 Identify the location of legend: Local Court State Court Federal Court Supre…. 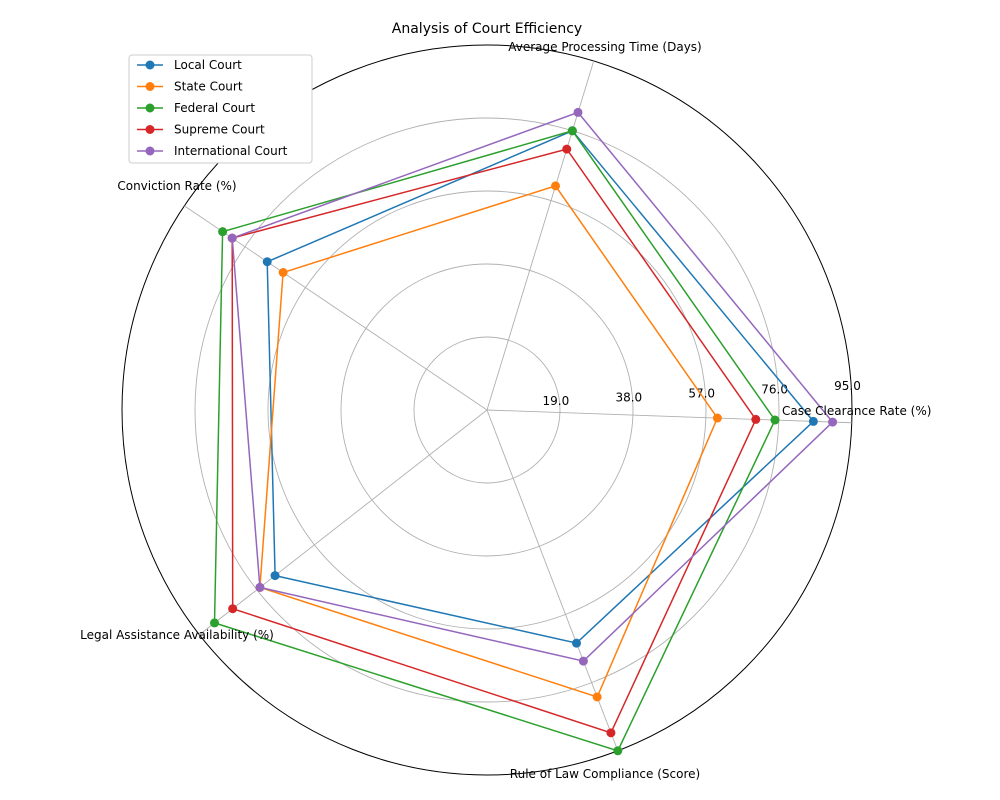
(220, 109).